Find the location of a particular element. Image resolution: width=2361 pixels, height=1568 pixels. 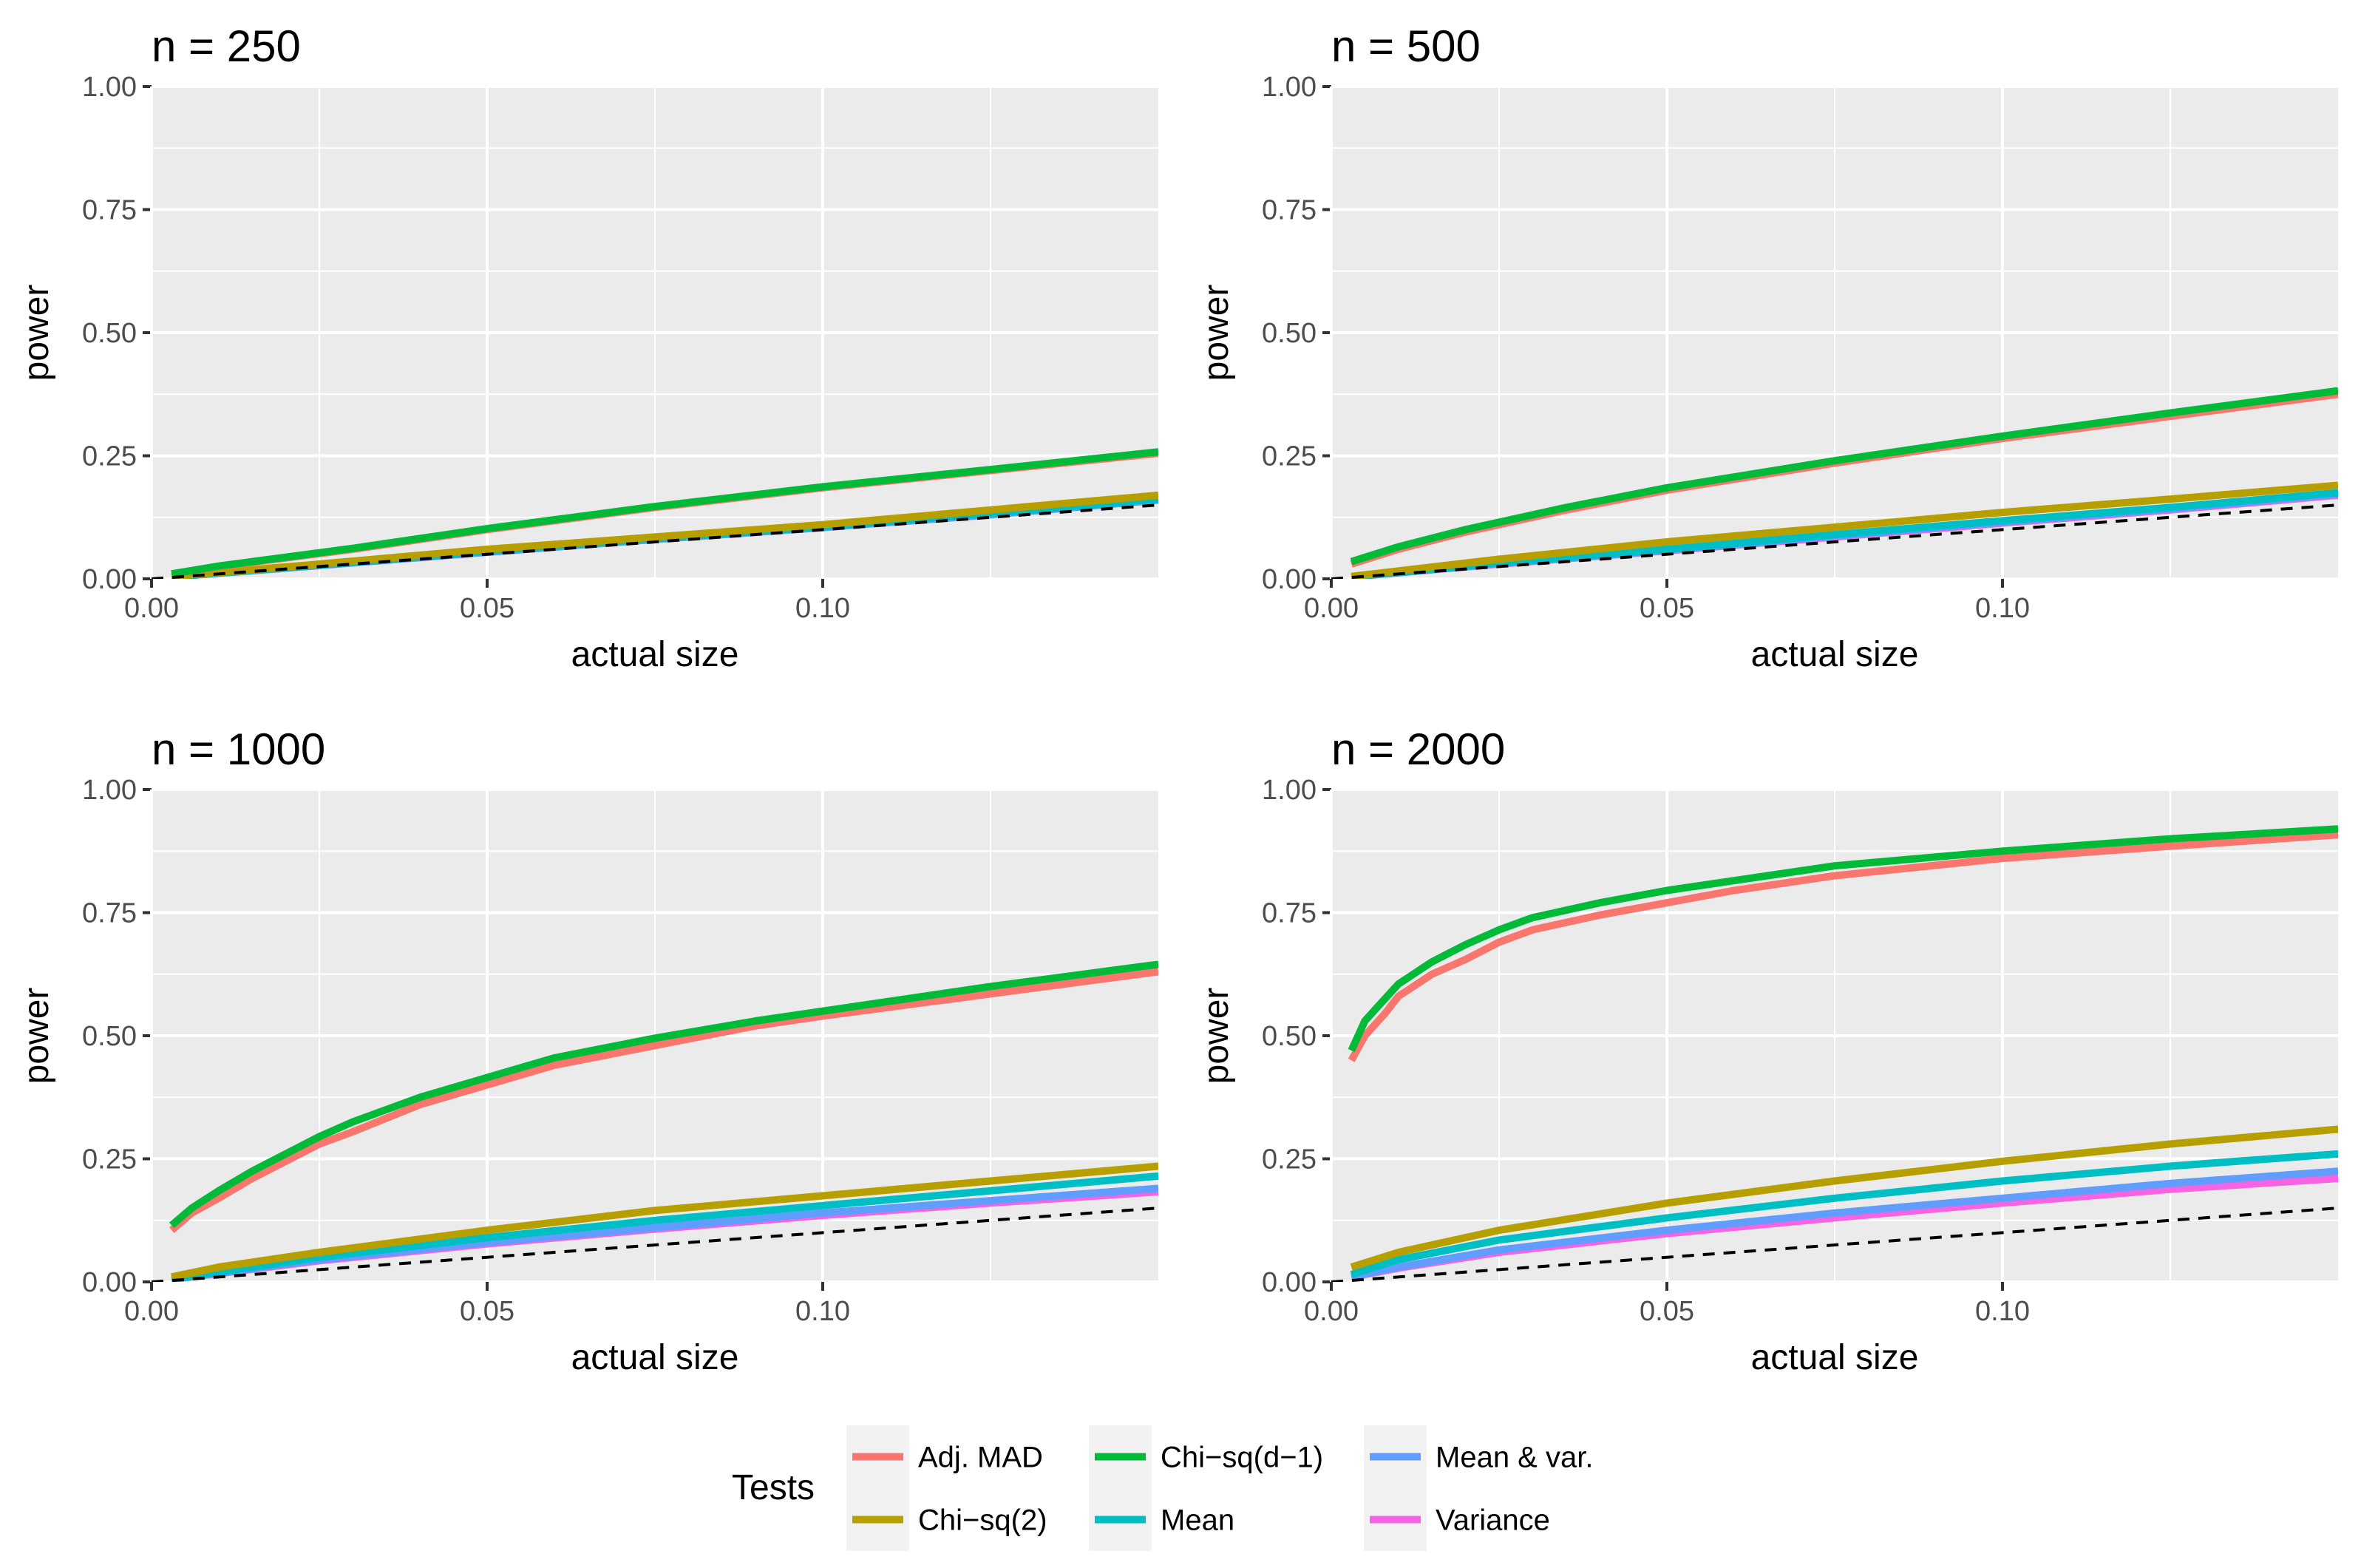

series-line-mean-var- is located at coordinates (1844, 1224).